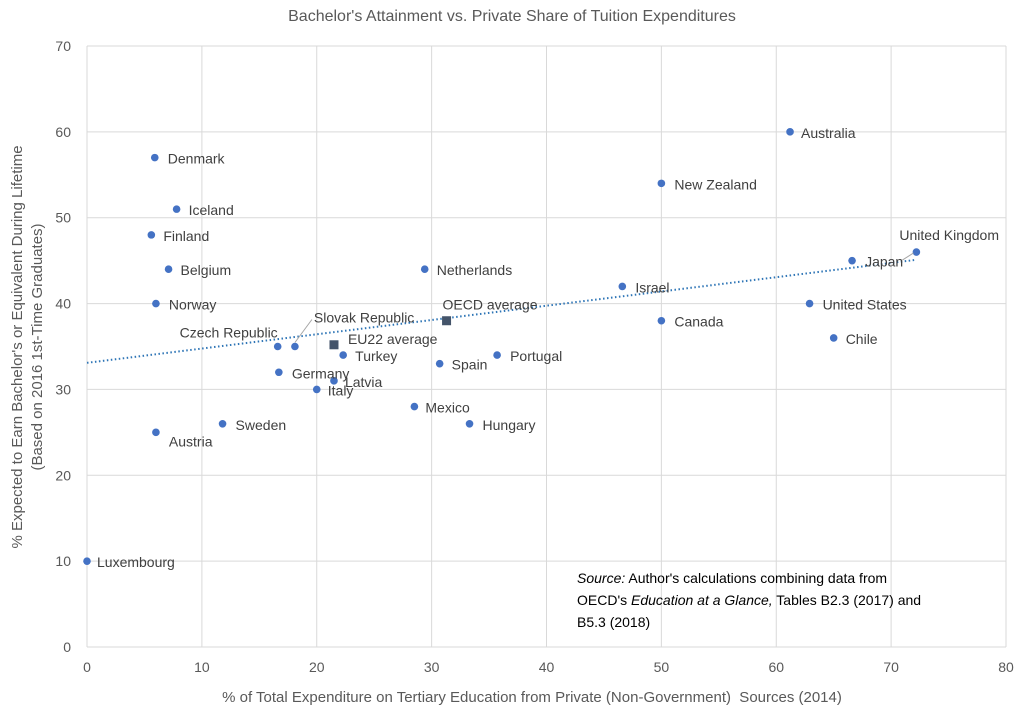  What do you see at coordinates (475, 270) in the screenshot?
I see `point-label: Netherlands` at bounding box center [475, 270].